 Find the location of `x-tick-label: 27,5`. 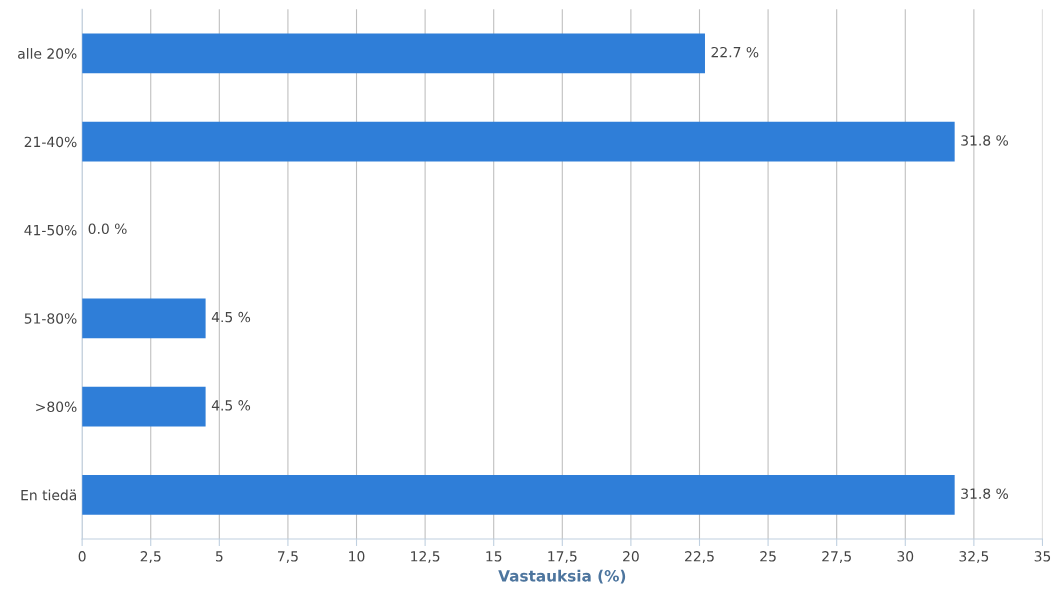

x-tick-label: 27,5 is located at coordinates (836, 557).